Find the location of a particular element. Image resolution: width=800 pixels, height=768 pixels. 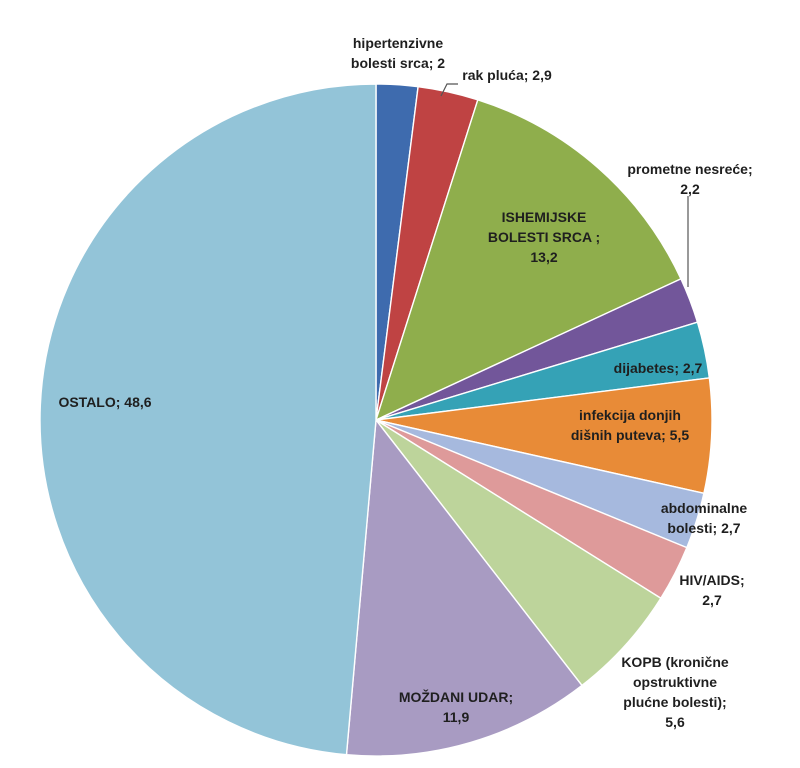

slice-label-hiv-aids: HIV/AIDS; 2,7 is located at coordinates (711, 590).